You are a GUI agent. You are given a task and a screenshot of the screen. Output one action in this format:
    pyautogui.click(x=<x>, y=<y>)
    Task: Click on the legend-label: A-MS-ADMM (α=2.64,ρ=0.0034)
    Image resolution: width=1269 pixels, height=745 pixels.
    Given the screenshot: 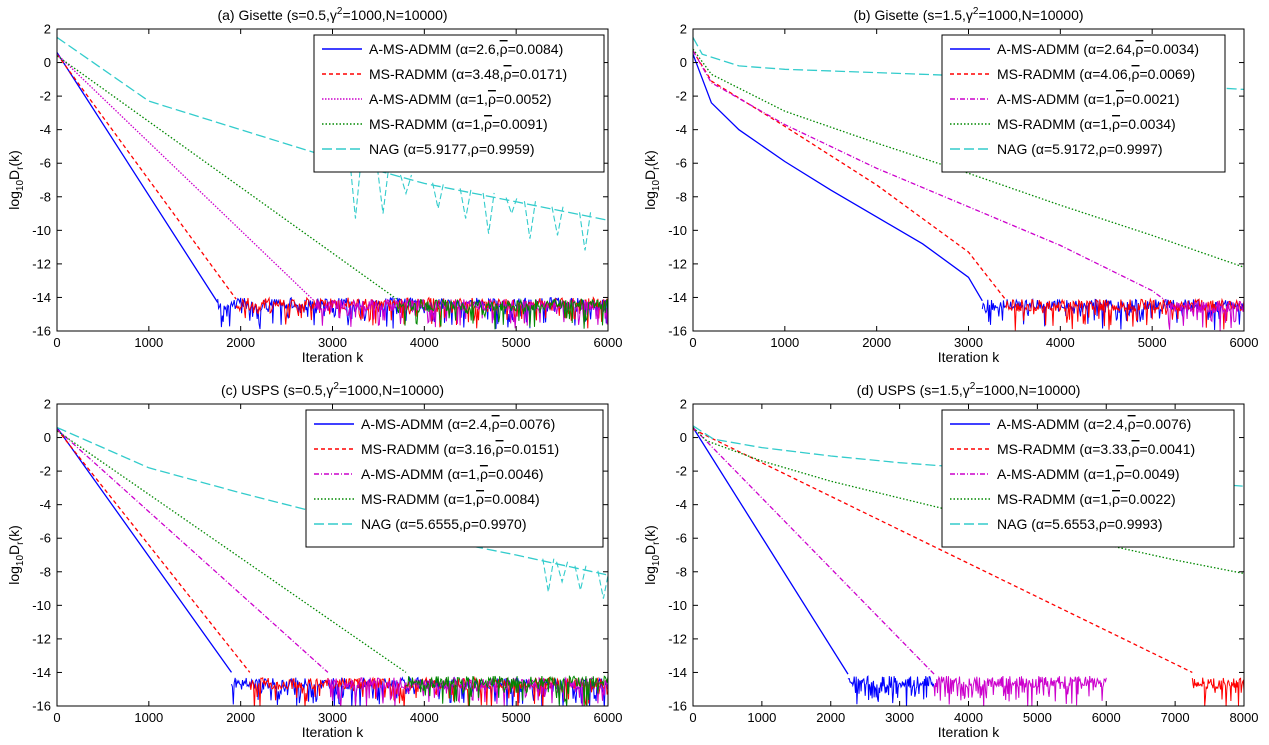 What is the action you would take?
    pyautogui.click(x=1098, y=49)
    